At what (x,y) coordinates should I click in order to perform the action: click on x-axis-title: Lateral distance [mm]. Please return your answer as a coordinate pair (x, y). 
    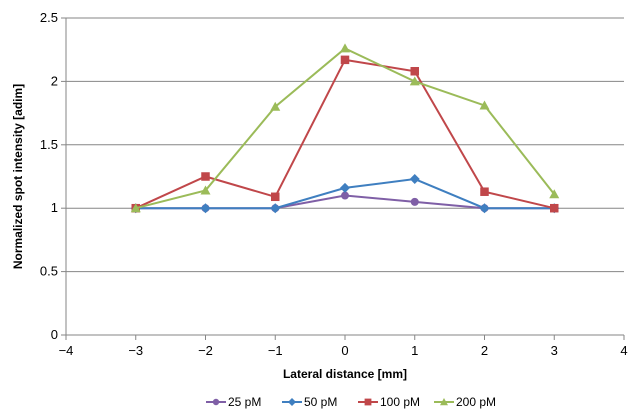
    Looking at the image, I should click on (345, 374).